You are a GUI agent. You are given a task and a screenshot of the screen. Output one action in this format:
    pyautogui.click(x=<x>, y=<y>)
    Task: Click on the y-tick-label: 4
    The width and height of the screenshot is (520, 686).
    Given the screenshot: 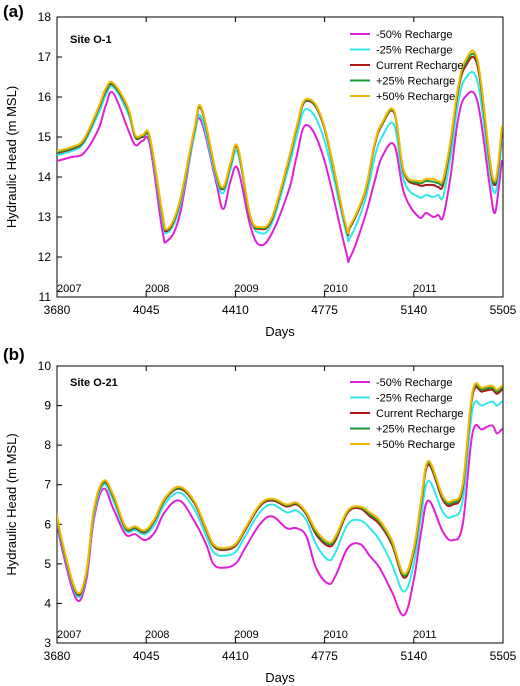 What is the action you would take?
    pyautogui.click(x=47, y=603)
    